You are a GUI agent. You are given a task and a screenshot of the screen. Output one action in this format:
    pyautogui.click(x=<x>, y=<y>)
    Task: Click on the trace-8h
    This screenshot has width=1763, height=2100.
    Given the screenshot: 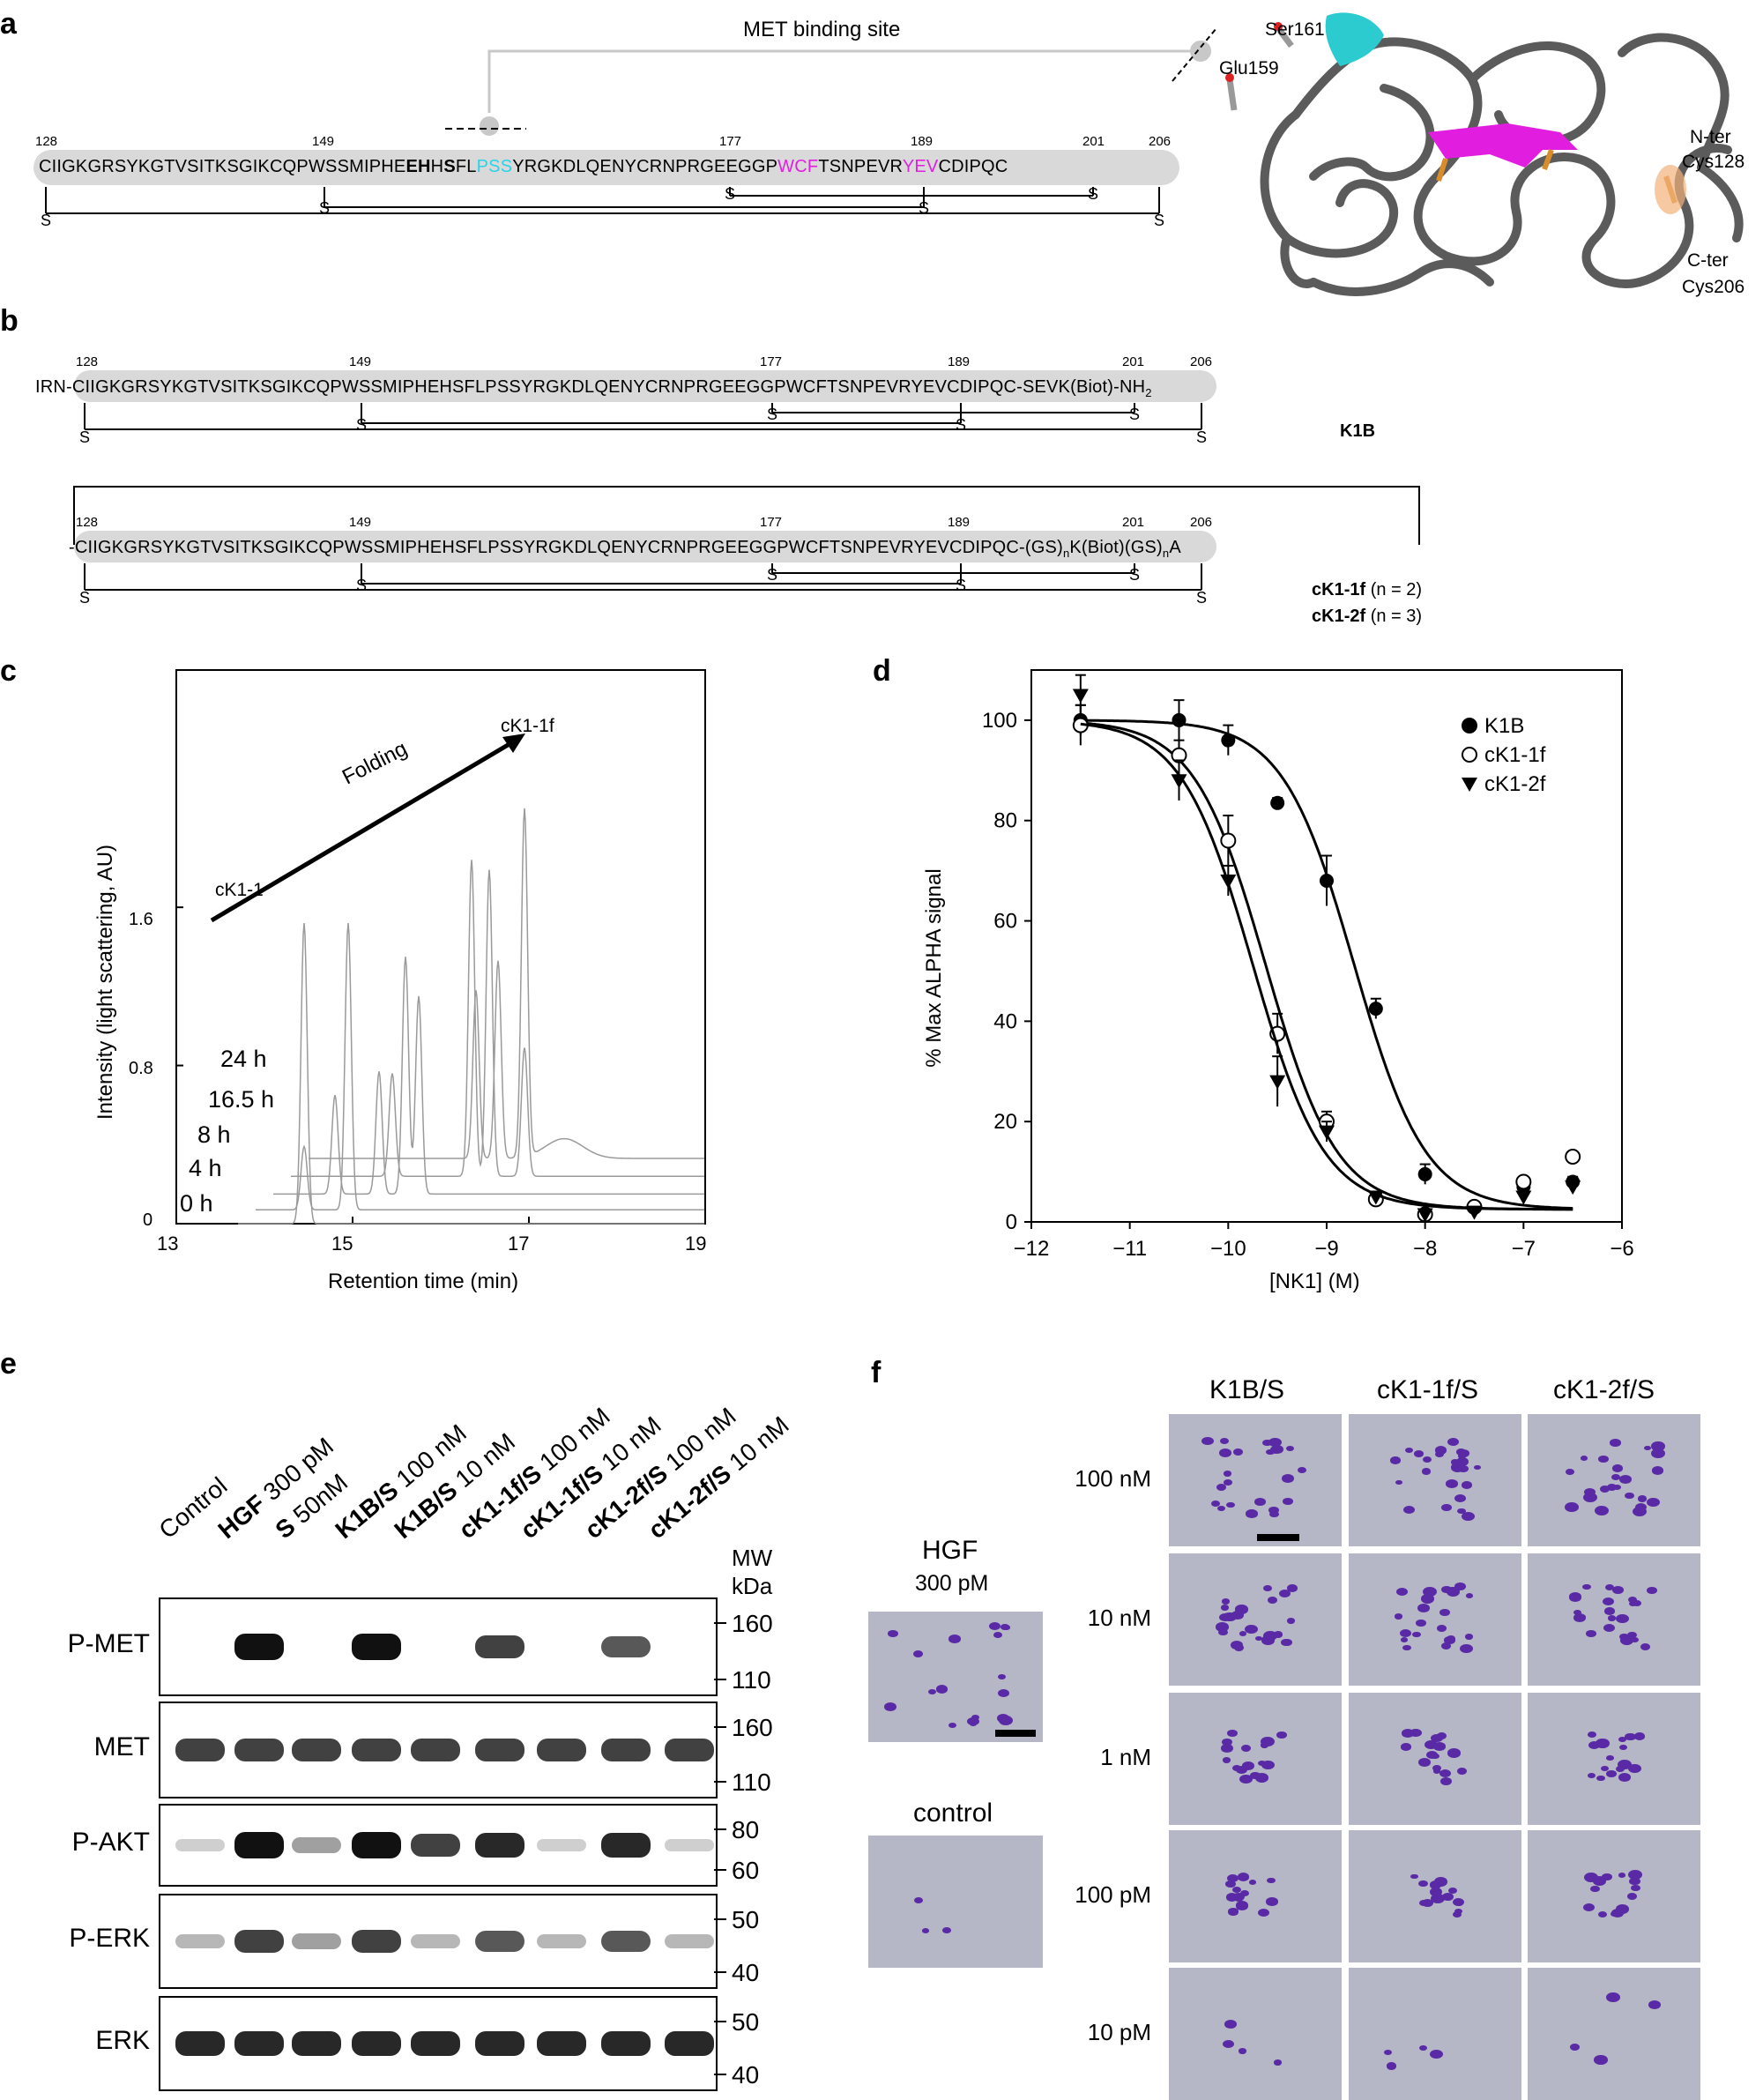 What is the action you would take?
    pyautogui.click(x=488, y=1076)
    